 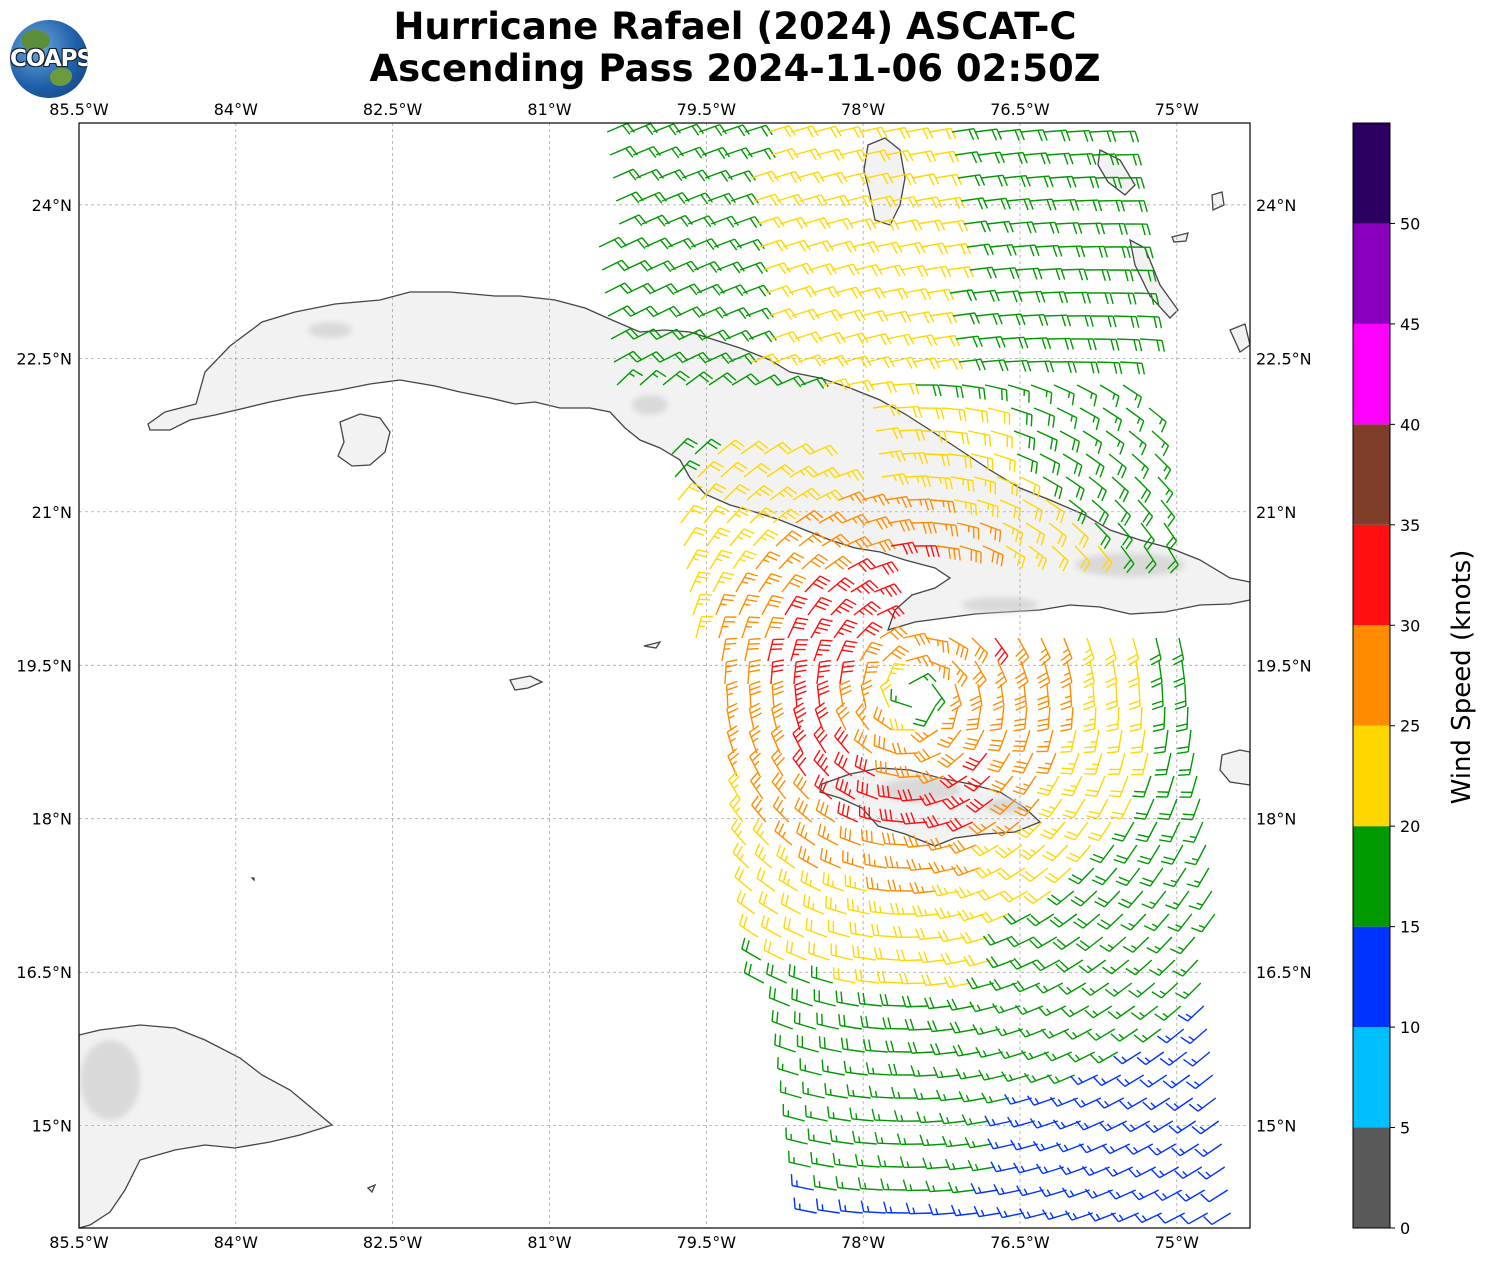 I want to click on land-haiti, so click(x=1234, y=767).